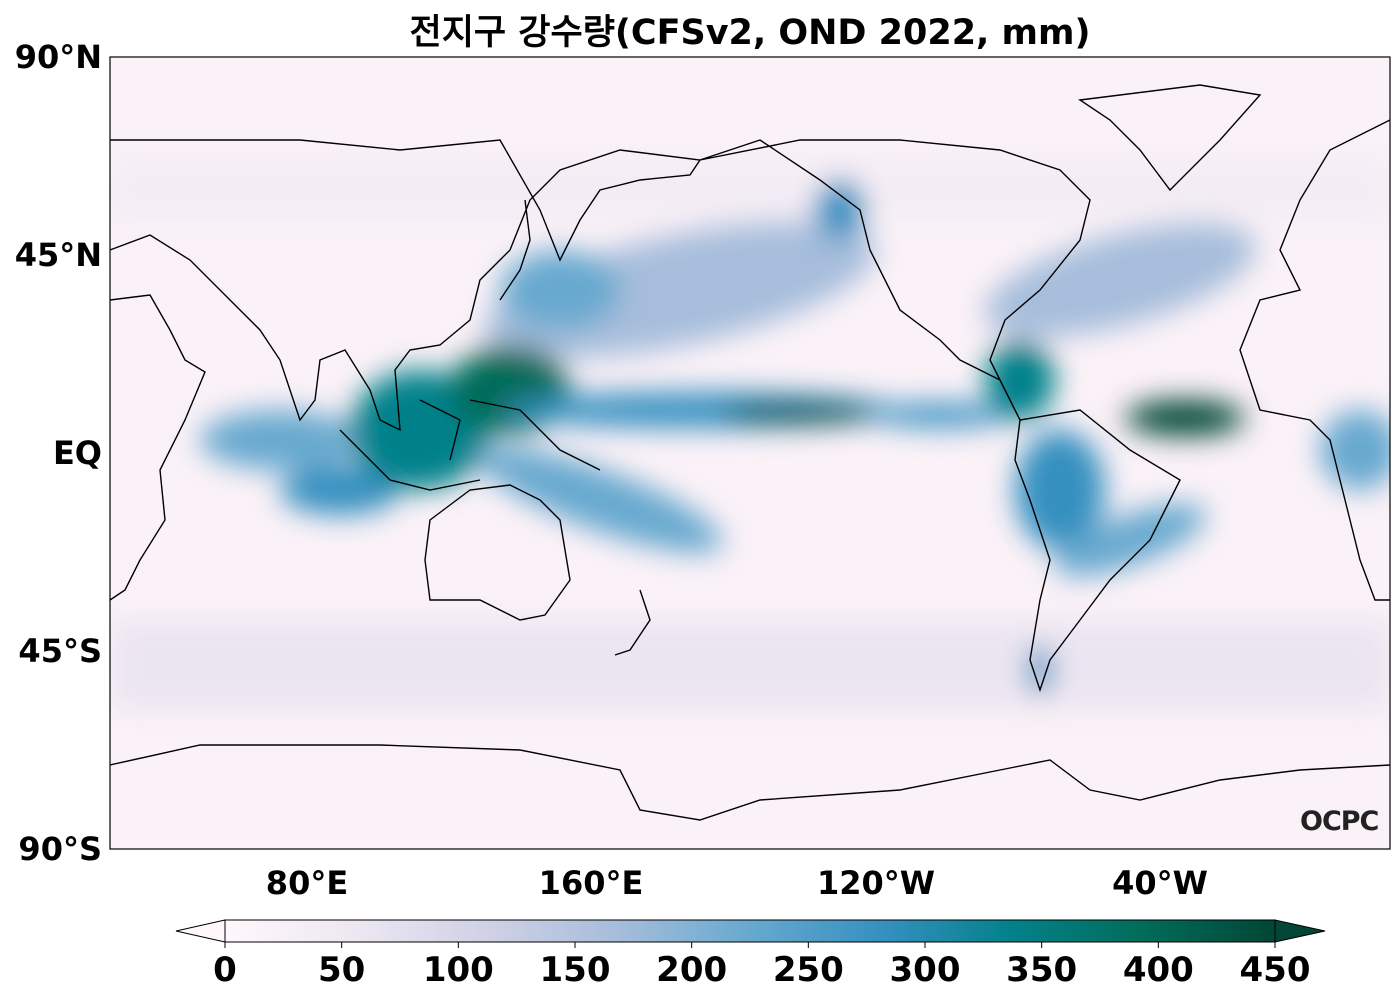  I want to click on lat-label-eq: EQ, so click(77, 453).